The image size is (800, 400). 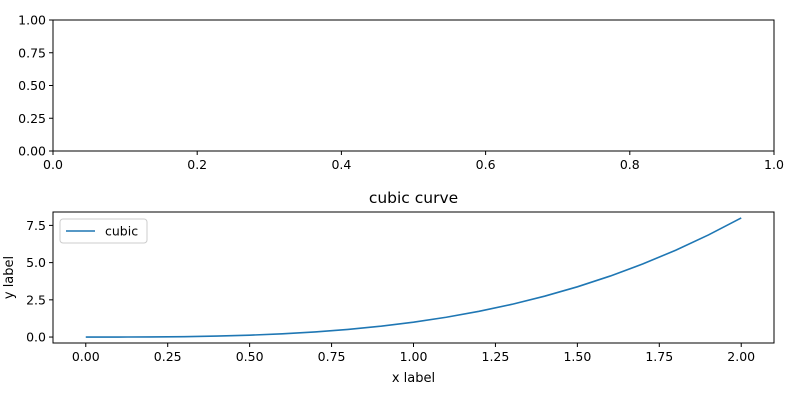 What do you see at coordinates (341, 164) in the screenshot?
I see `x-tick-label: 0.4` at bounding box center [341, 164].